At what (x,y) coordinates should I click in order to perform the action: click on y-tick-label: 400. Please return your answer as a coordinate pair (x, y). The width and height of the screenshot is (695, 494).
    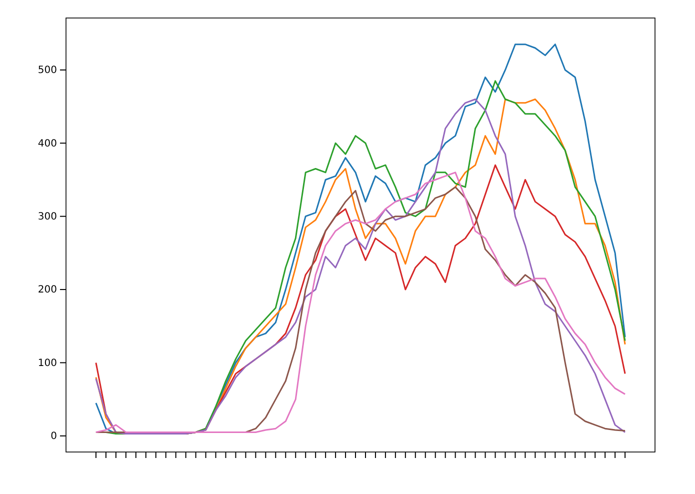
    Looking at the image, I should click on (47, 144).